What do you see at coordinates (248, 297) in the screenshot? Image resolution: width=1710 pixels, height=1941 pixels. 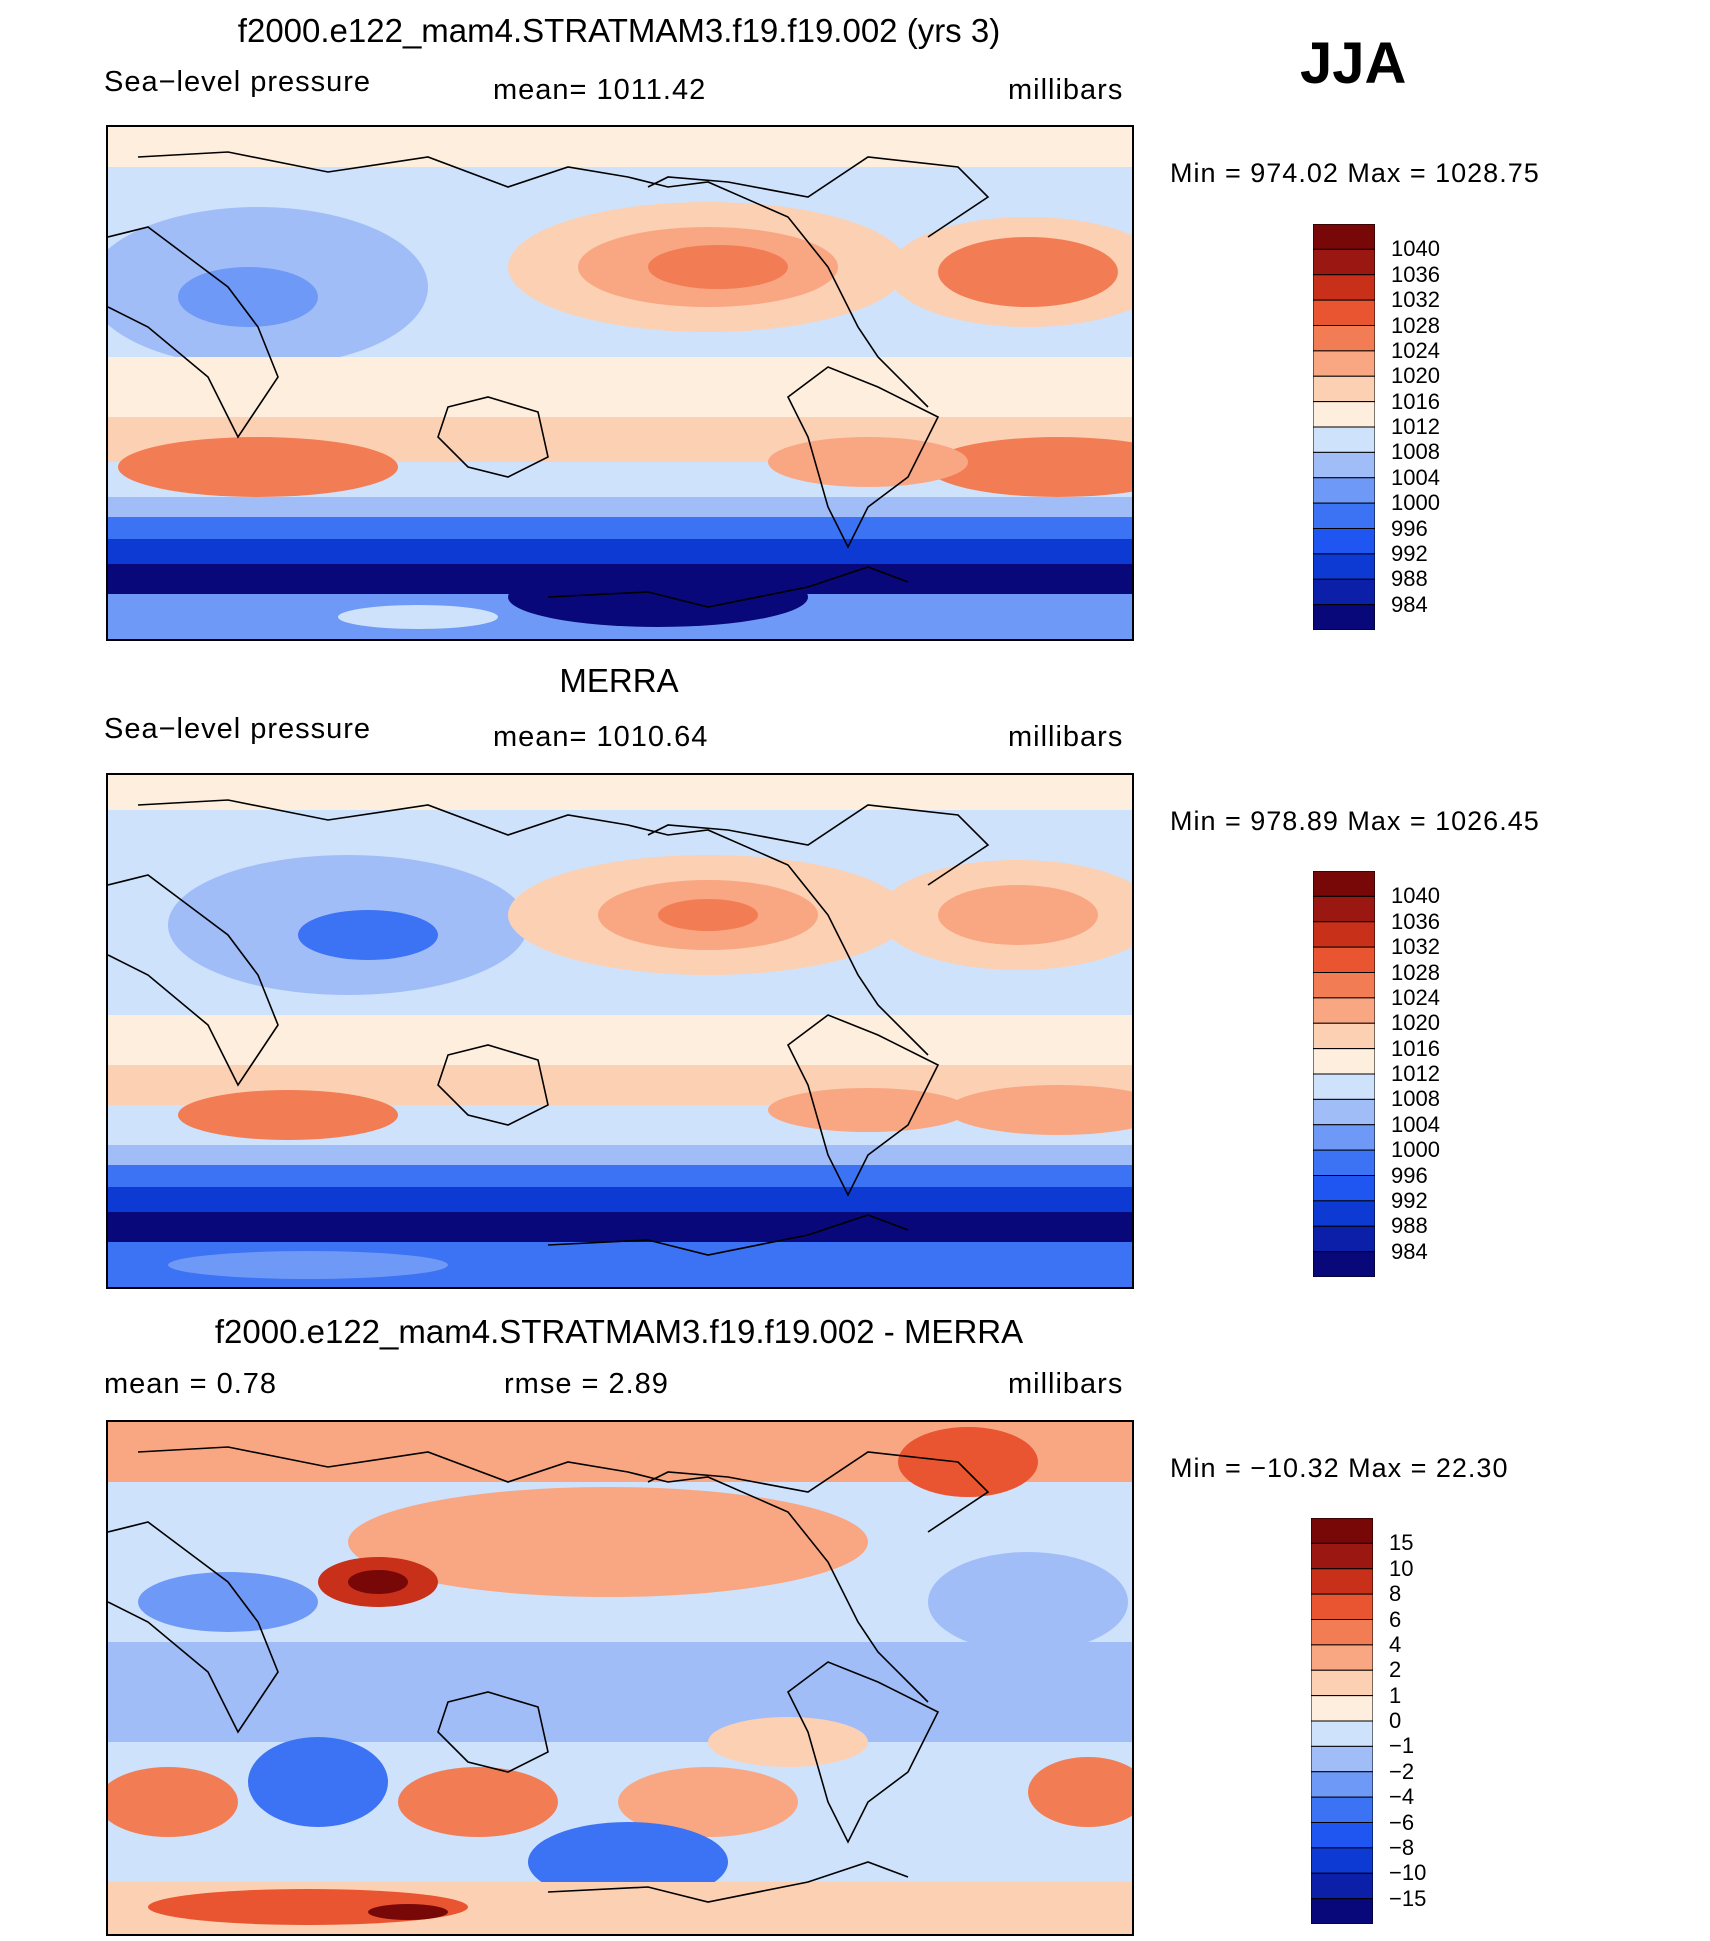 I see `monsoon-low` at bounding box center [248, 297].